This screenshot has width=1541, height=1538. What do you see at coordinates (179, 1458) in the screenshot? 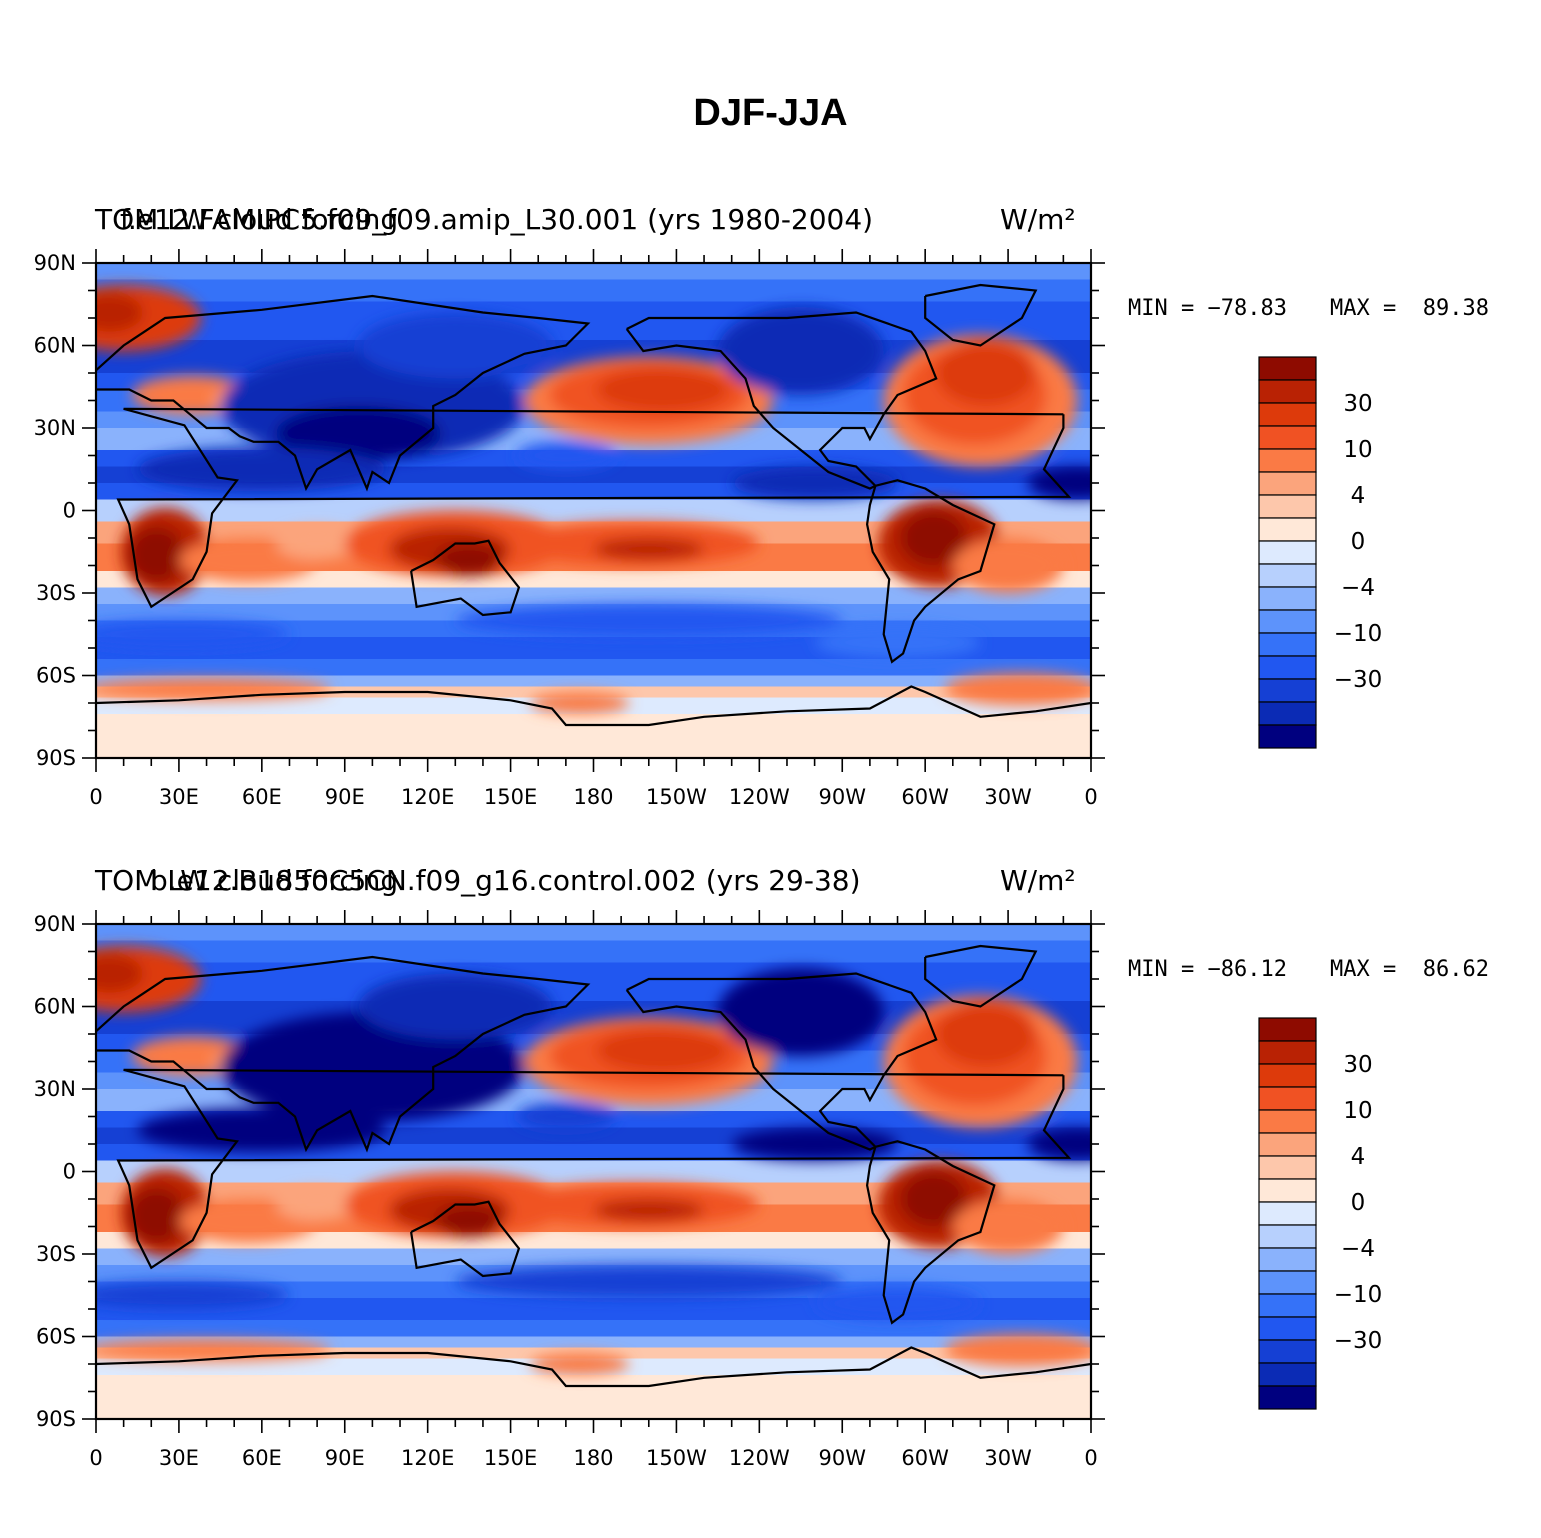
I see `lon-label: 30E` at bounding box center [179, 1458].